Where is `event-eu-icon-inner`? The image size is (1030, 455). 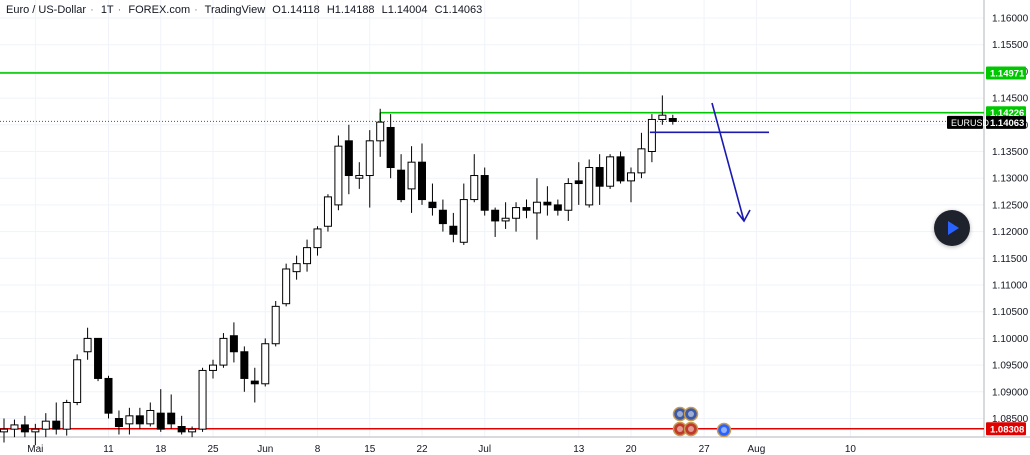 event-eu-icon-inner is located at coordinates (691, 414).